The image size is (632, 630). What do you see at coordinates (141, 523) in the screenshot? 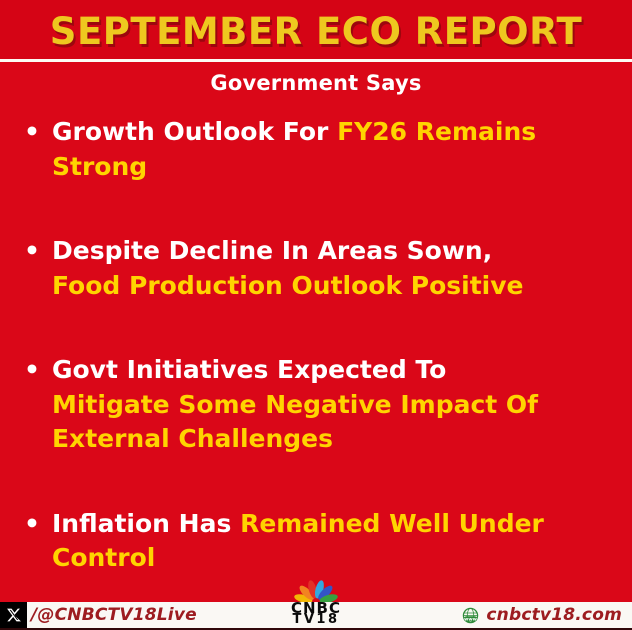
I see `bullet-text-white: Inflation Has` at bounding box center [141, 523].